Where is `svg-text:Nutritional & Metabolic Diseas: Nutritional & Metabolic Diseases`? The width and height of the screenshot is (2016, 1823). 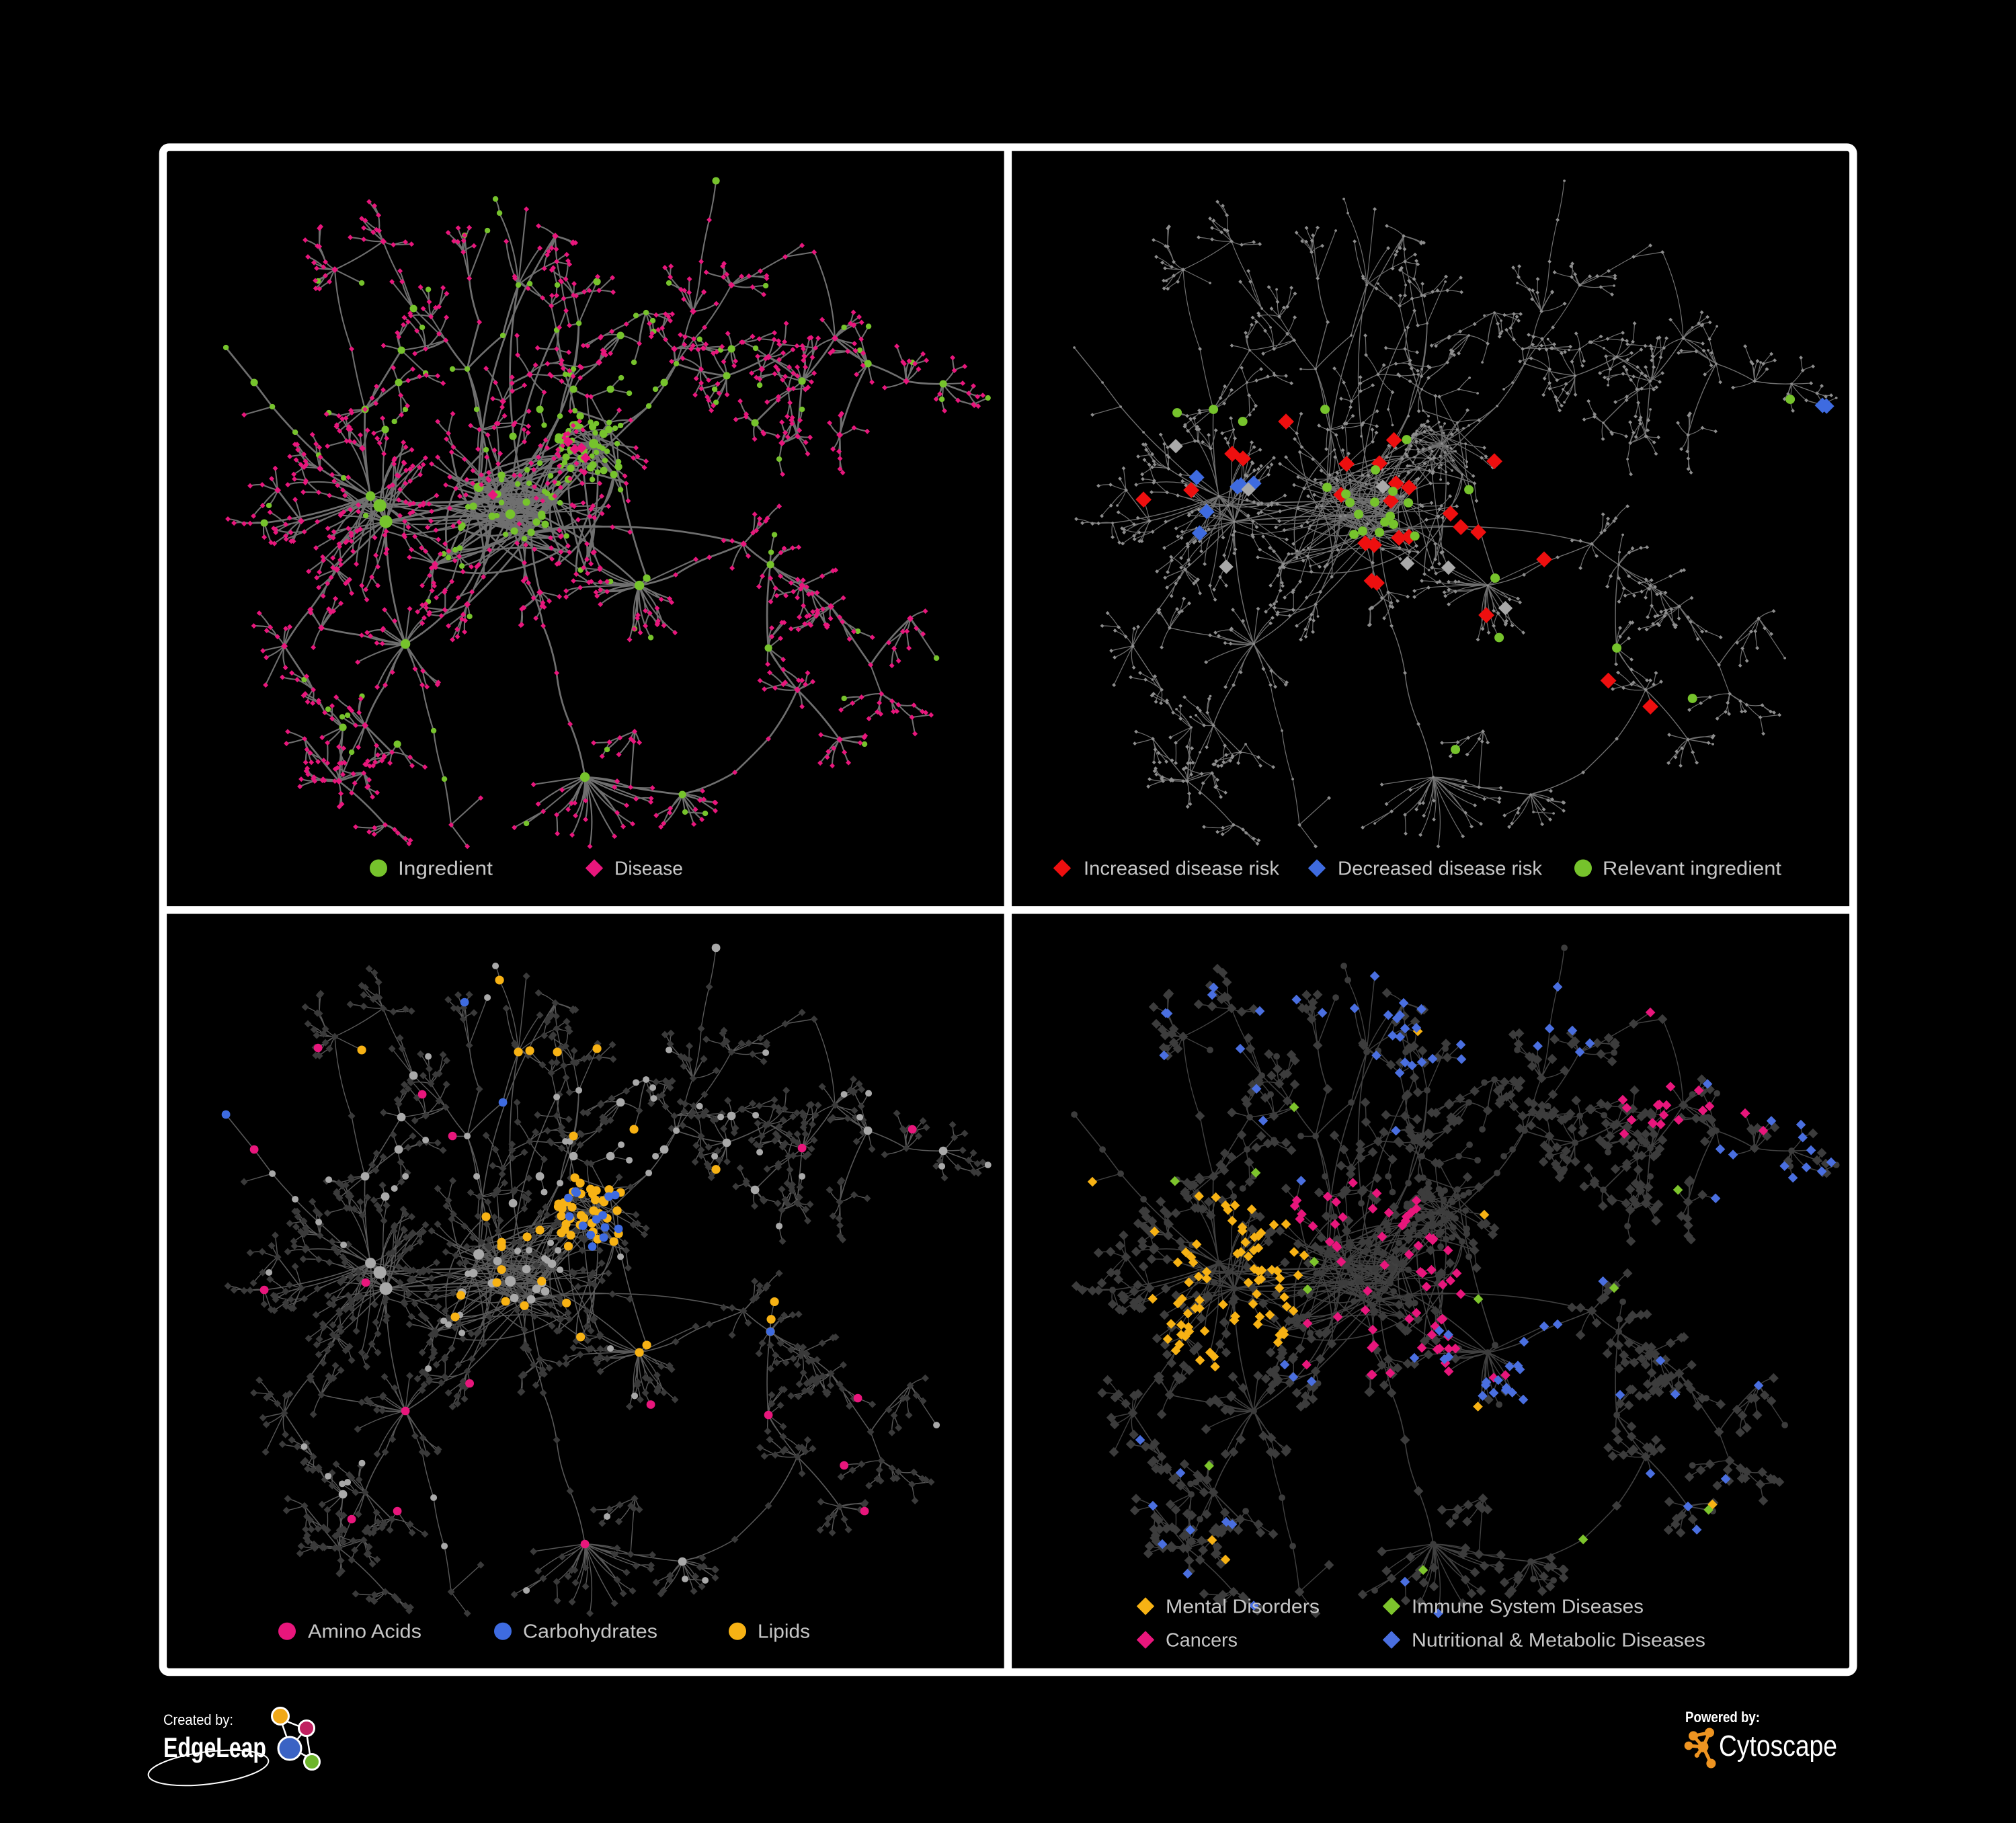
svg-text:Nutritional & Metabolic Diseas: Nutritional & Metabolic Diseases is located at coordinates (1558, 1641).